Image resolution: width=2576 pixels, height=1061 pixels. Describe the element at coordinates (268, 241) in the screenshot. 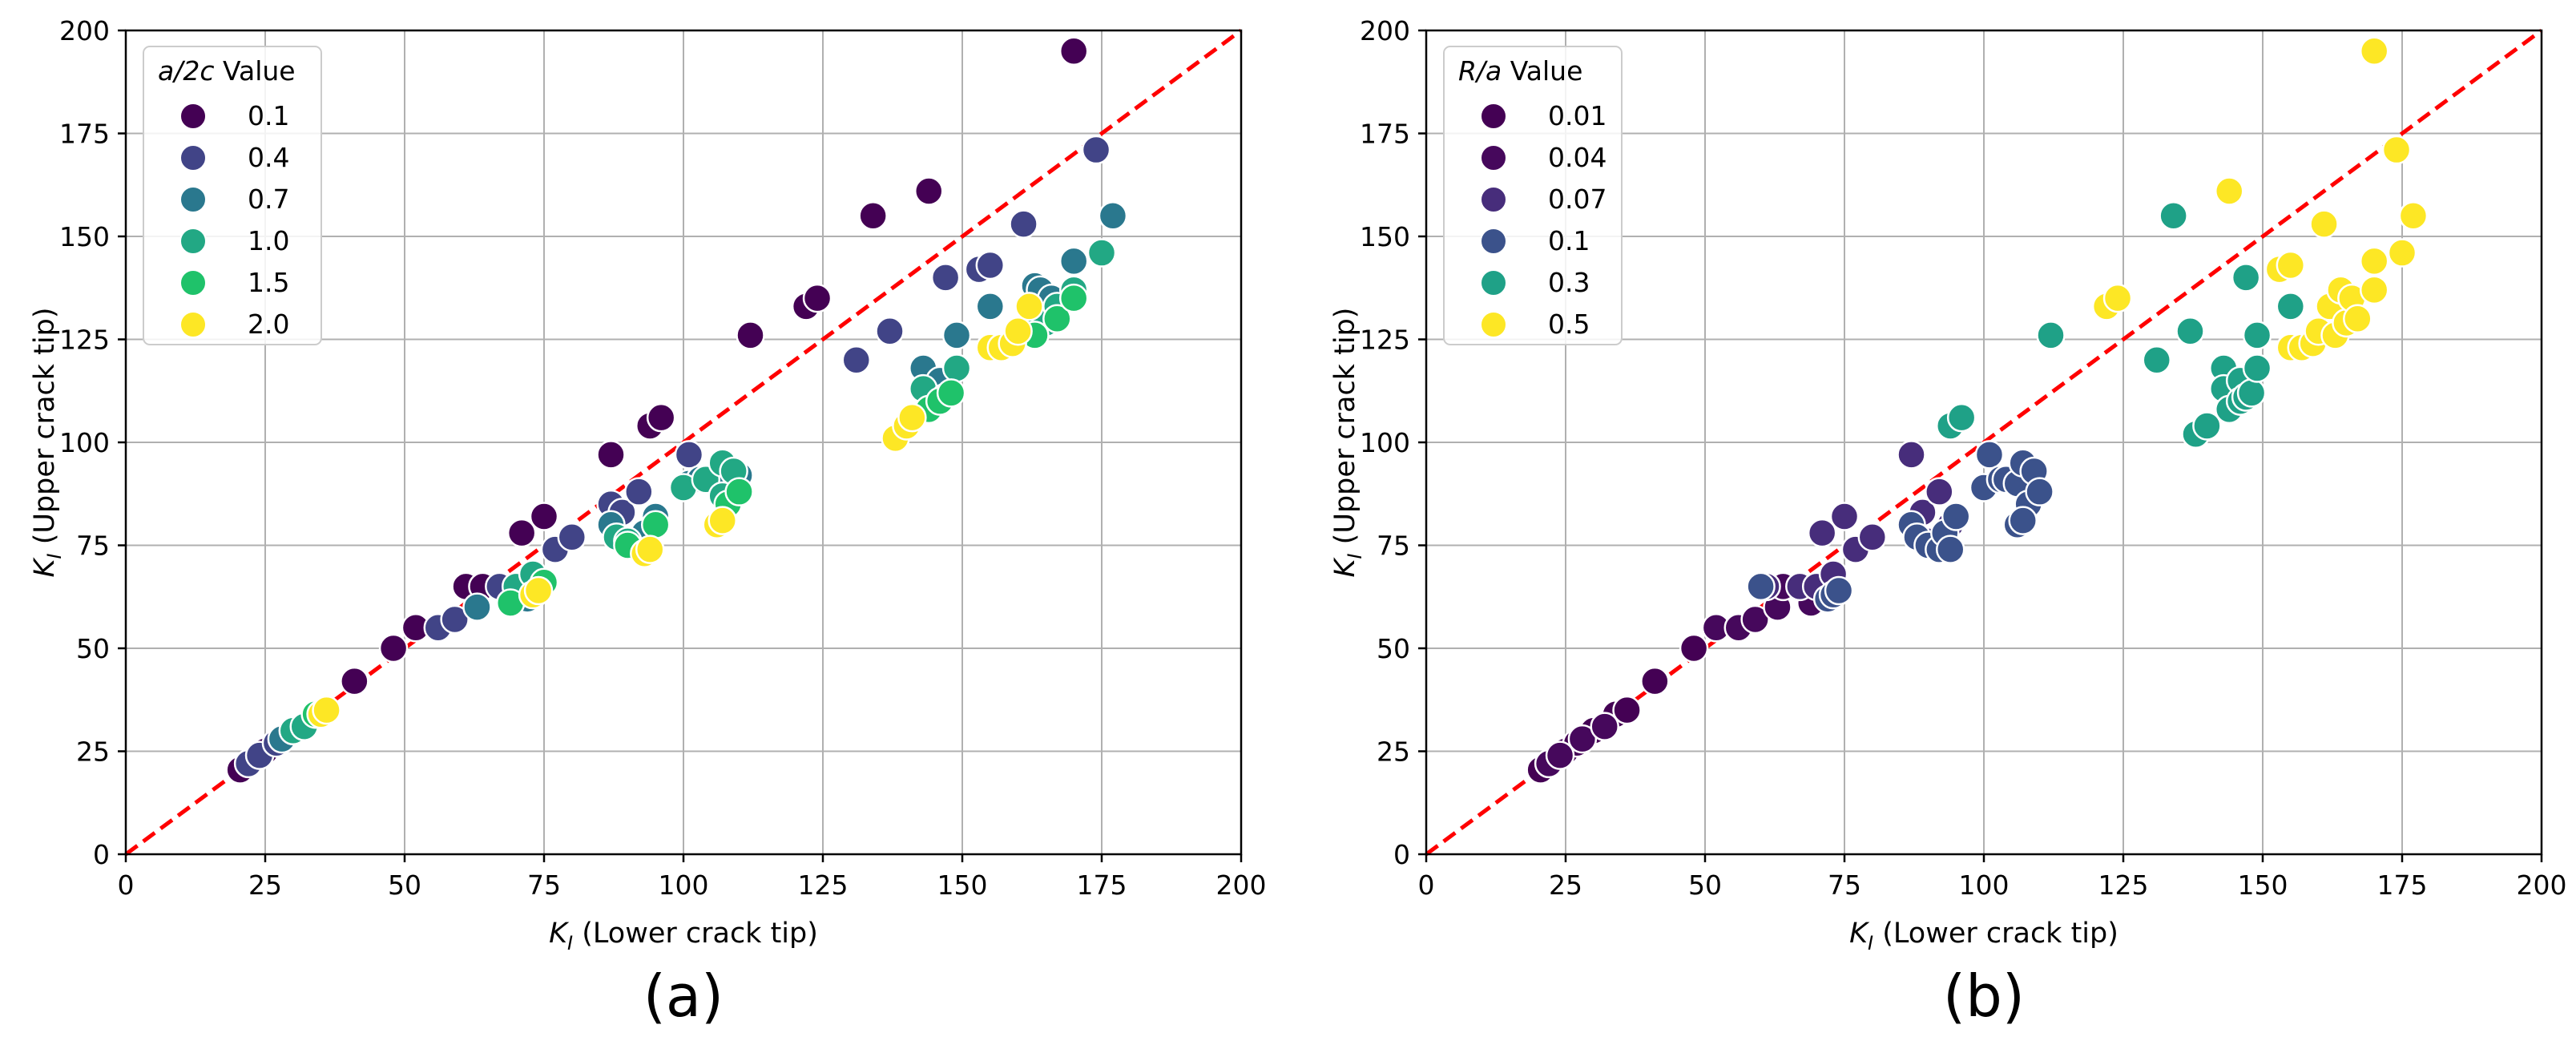

I see `legend-entry-label: 1.0` at that location.